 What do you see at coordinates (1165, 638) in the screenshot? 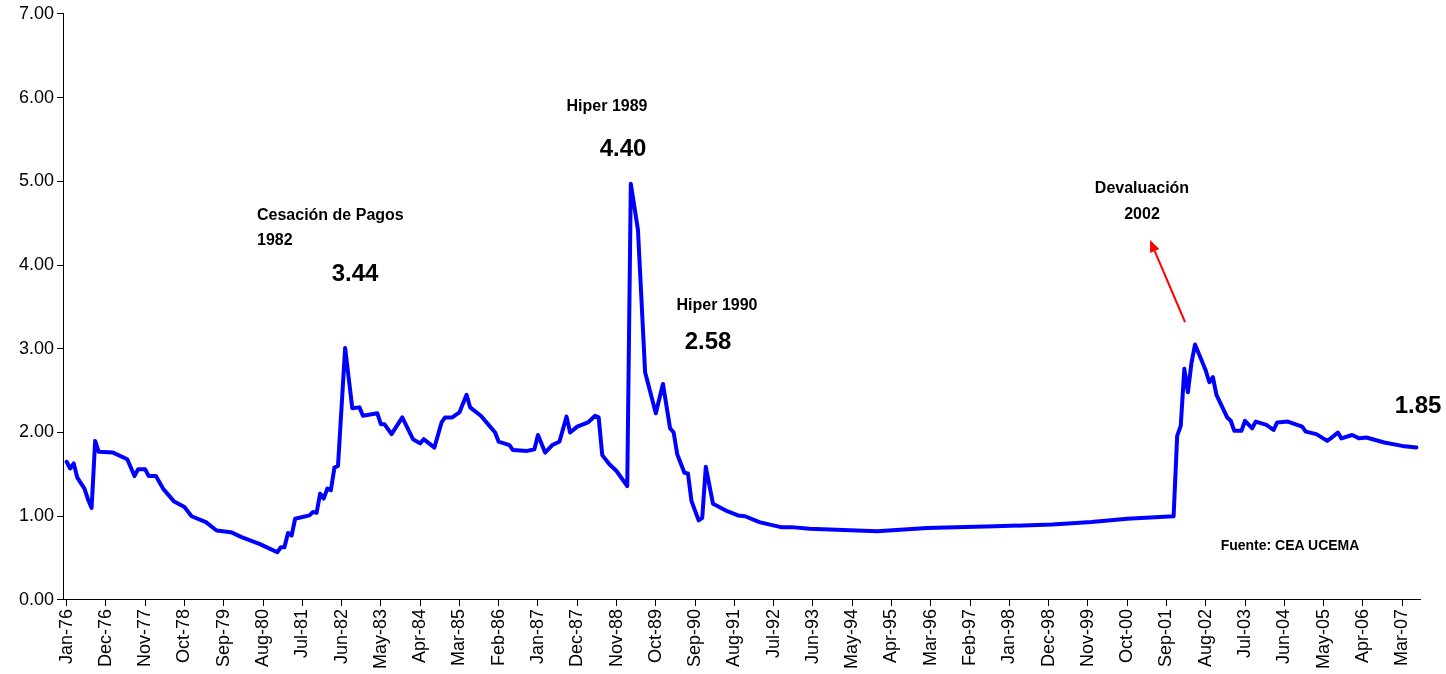
I see `x-tick-label: Sep-01` at bounding box center [1165, 638].